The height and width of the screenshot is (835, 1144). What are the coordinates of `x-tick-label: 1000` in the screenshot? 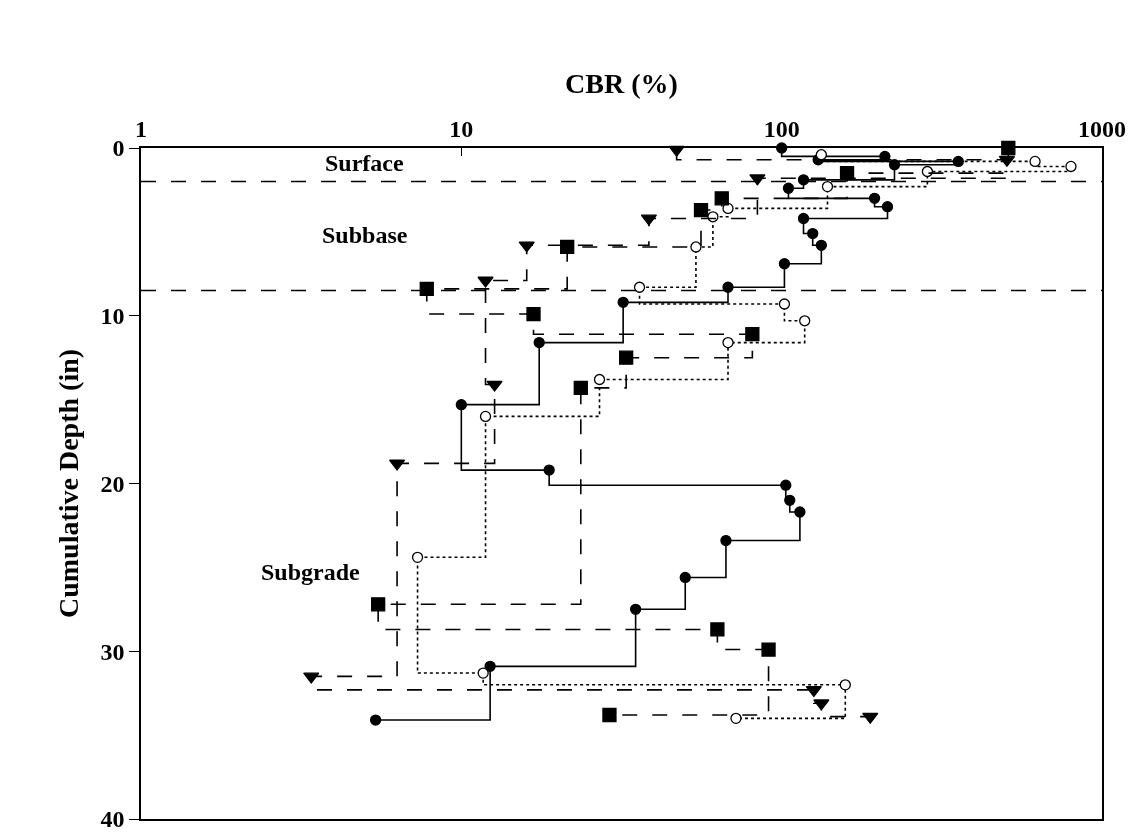 It's located at (1102, 128).